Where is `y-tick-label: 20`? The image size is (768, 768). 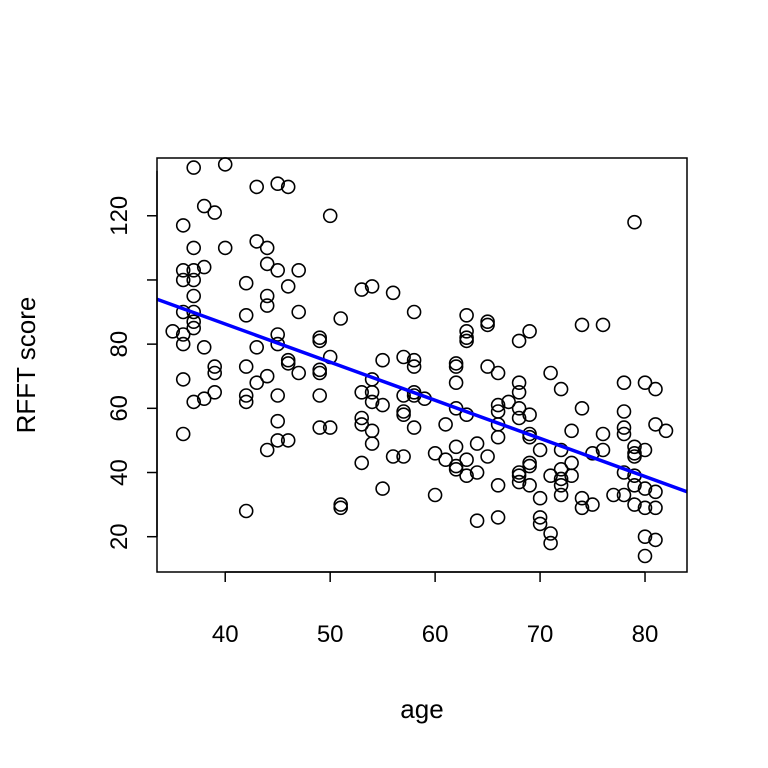
y-tick-label: 20 is located at coordinates (119, 536).